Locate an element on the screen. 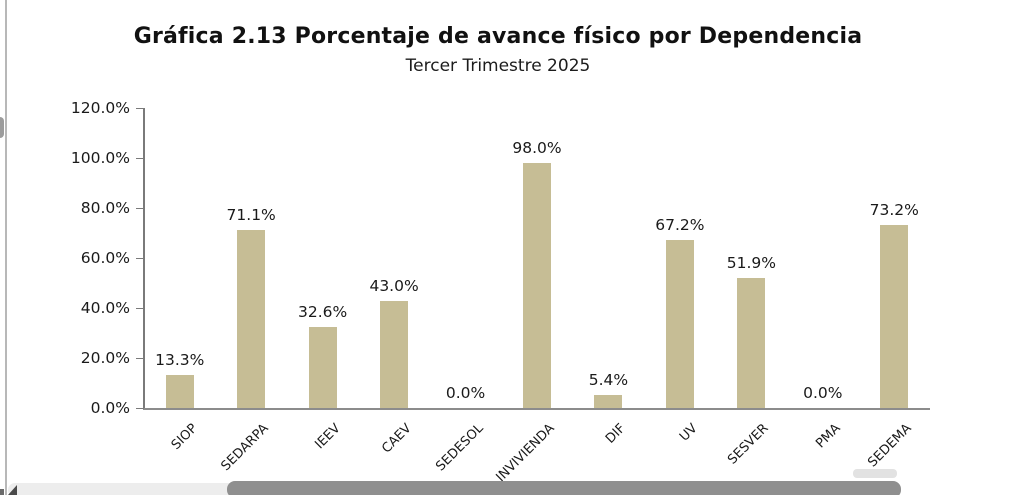 This screenshot has height=495, width=1024. panel-left-border is located at coordinates (6, 247).